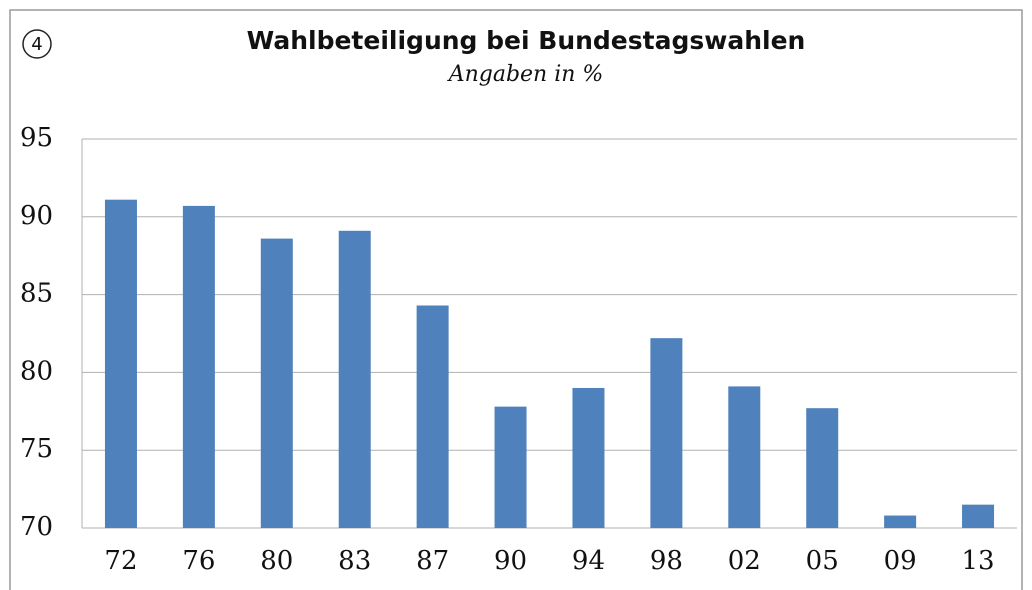 This screenshot has height=590, width=1032. I want to click on y-tick-label: 85, so click(36, 294).